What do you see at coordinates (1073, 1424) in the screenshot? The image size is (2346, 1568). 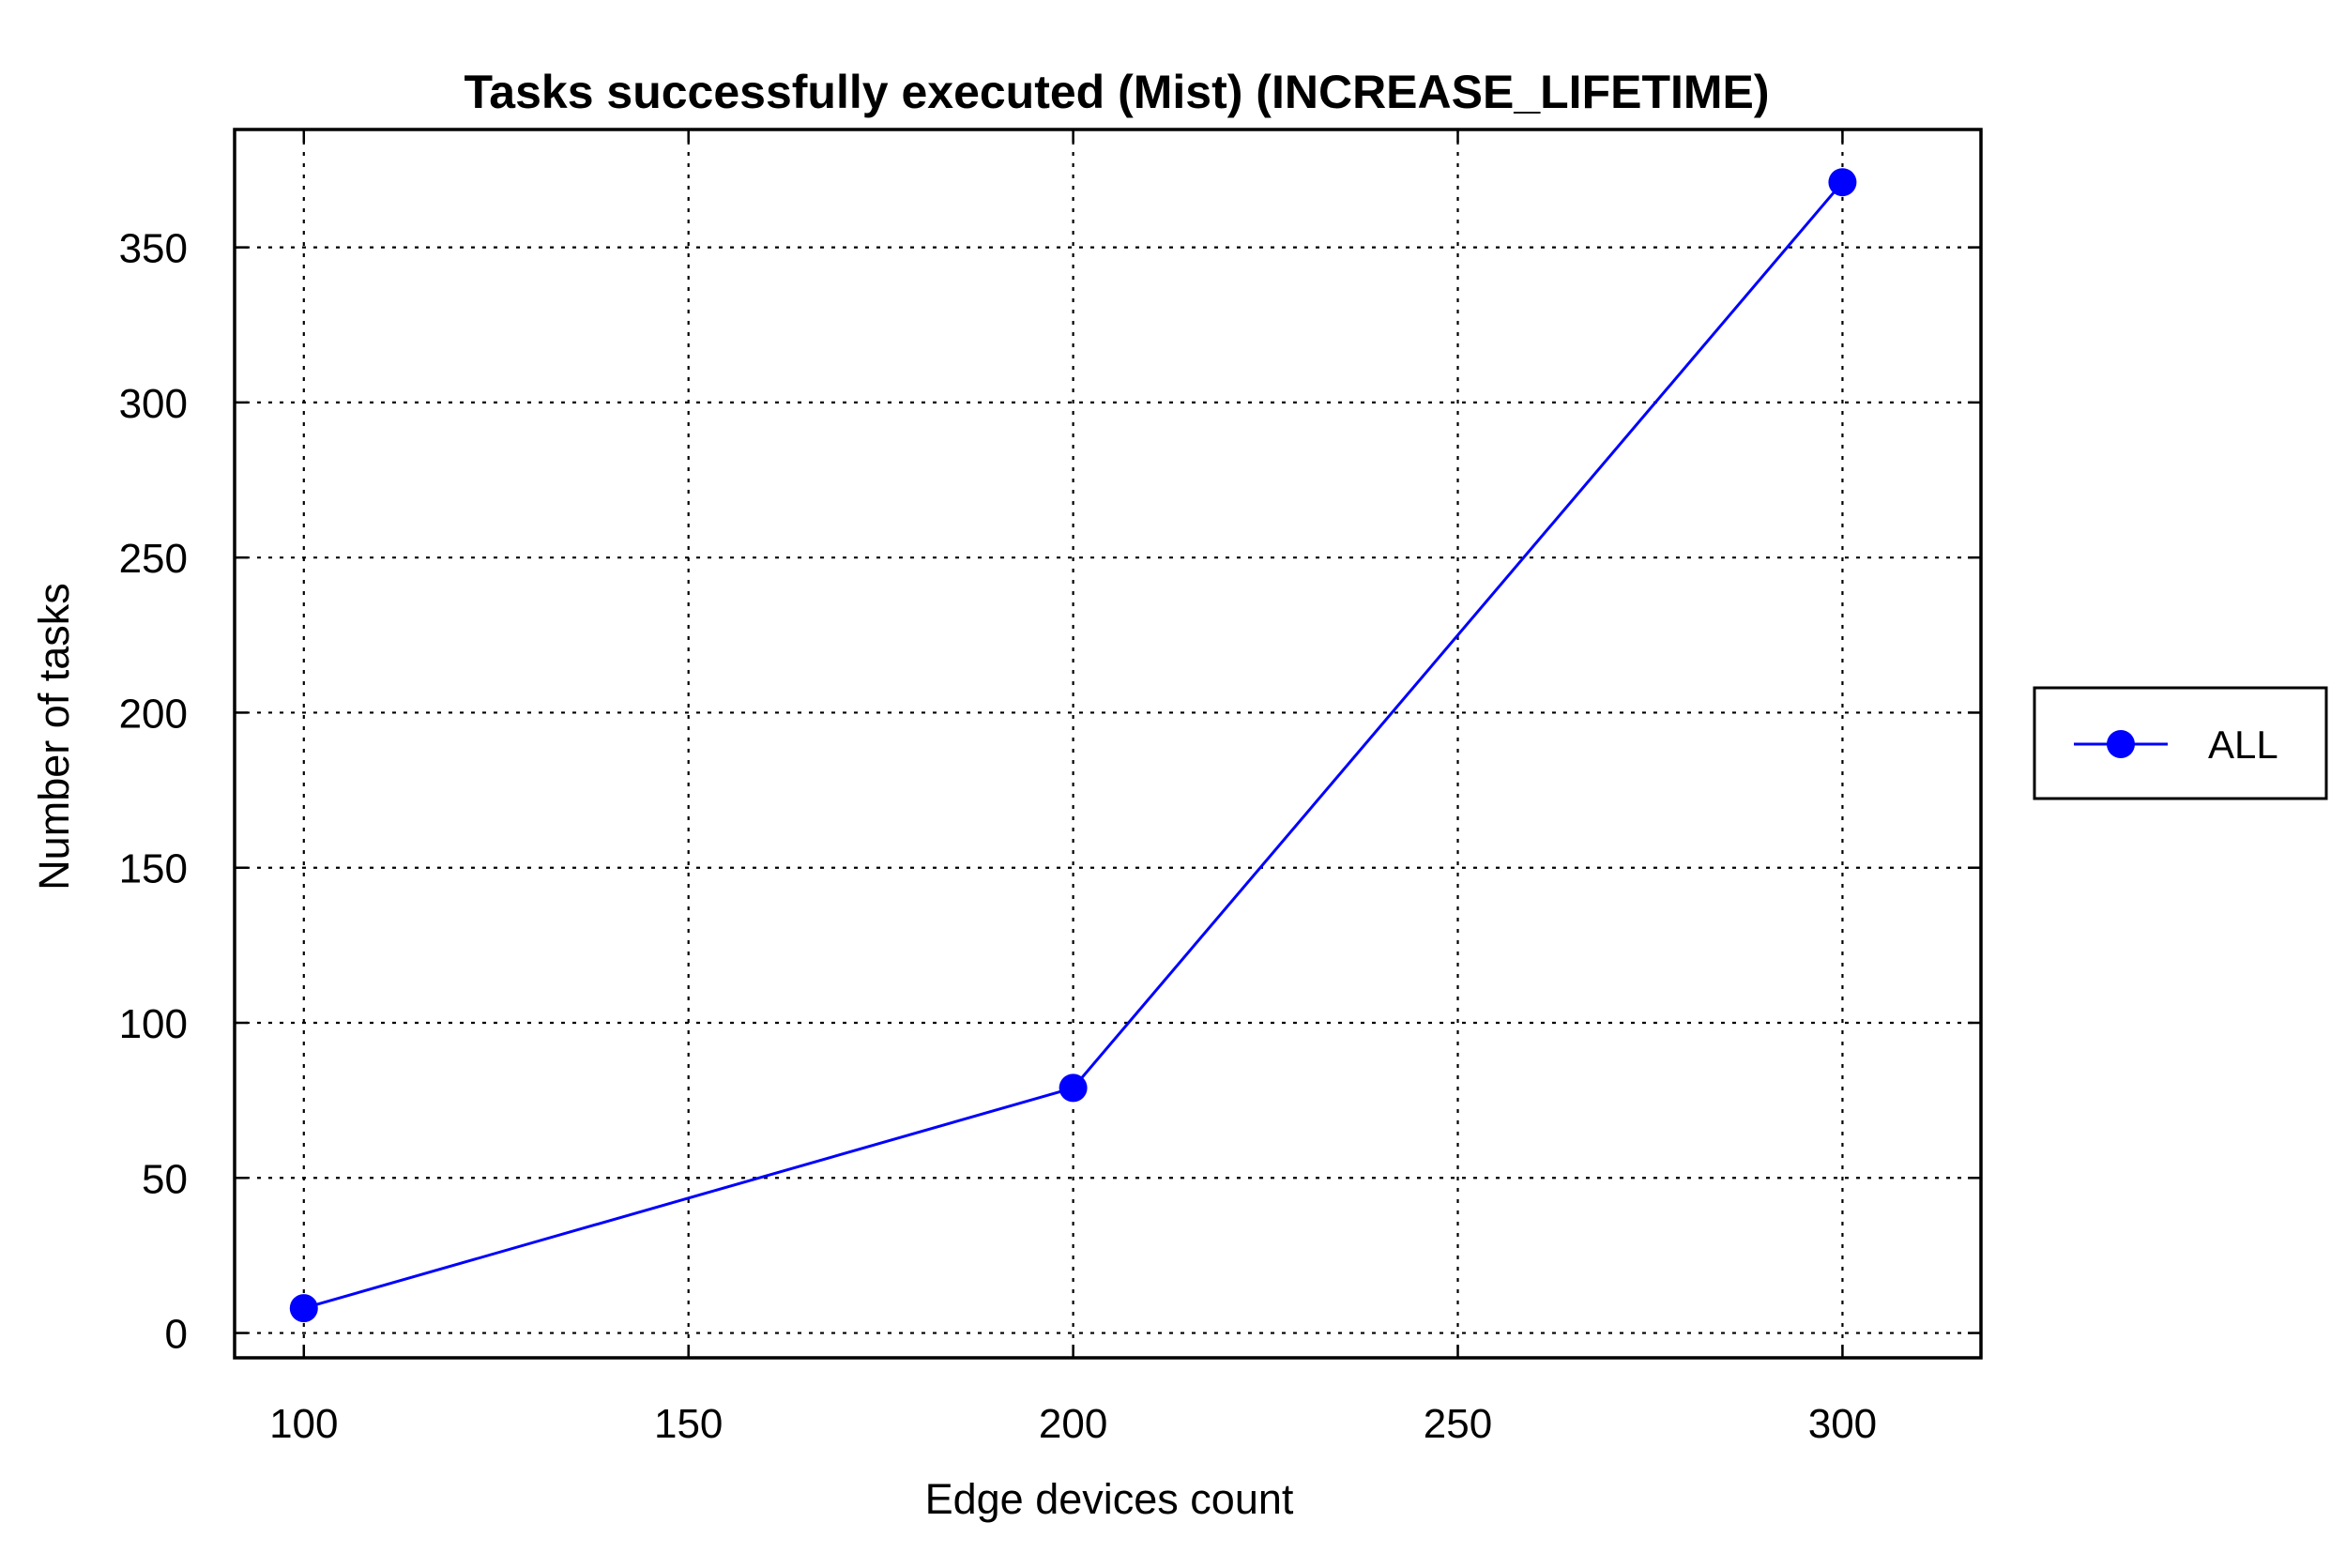 I see `x-tick-label: 200` at bounding box center [1073, 1424].